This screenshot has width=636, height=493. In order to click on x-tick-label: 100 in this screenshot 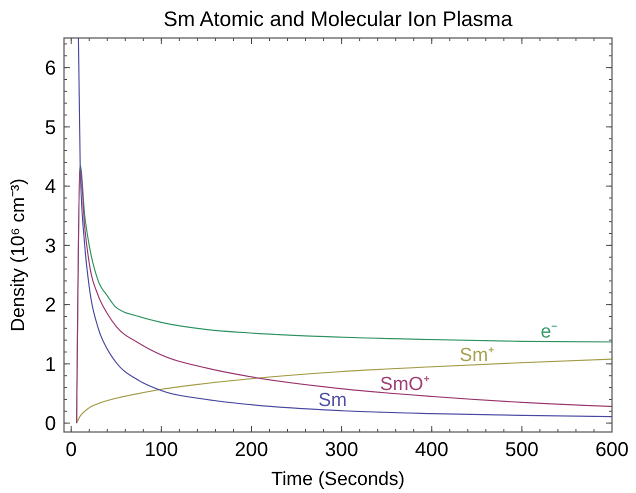, I will do `click(161, 450)`.